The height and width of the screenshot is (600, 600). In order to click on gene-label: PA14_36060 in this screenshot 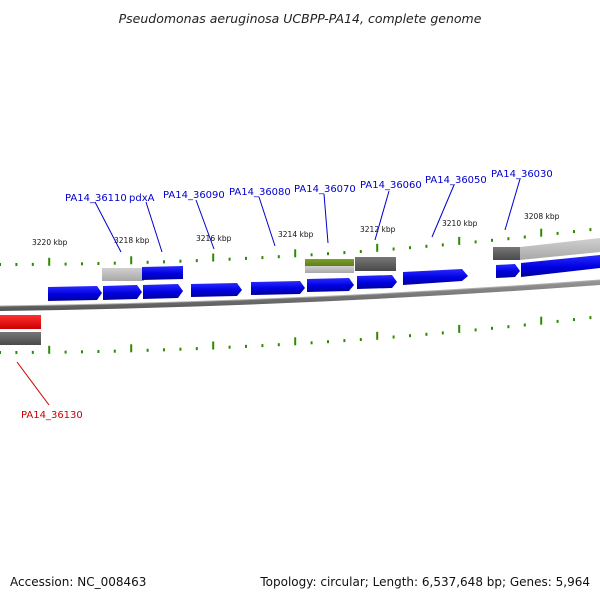, I will do `click(391, 185)`.